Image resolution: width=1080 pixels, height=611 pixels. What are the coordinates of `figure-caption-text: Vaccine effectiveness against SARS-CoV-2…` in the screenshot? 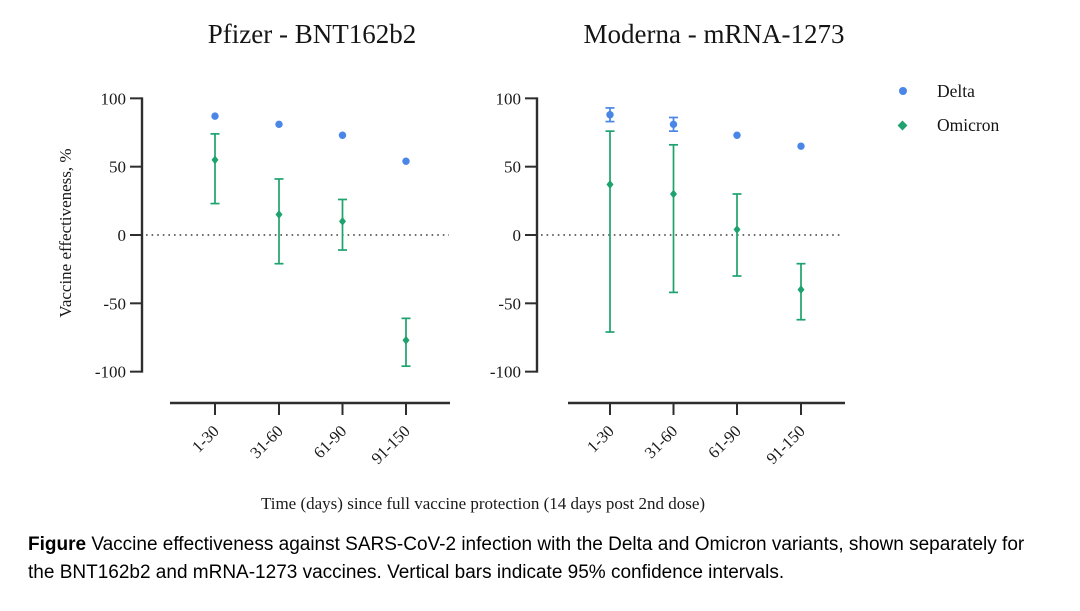 It's located at (526, 558).